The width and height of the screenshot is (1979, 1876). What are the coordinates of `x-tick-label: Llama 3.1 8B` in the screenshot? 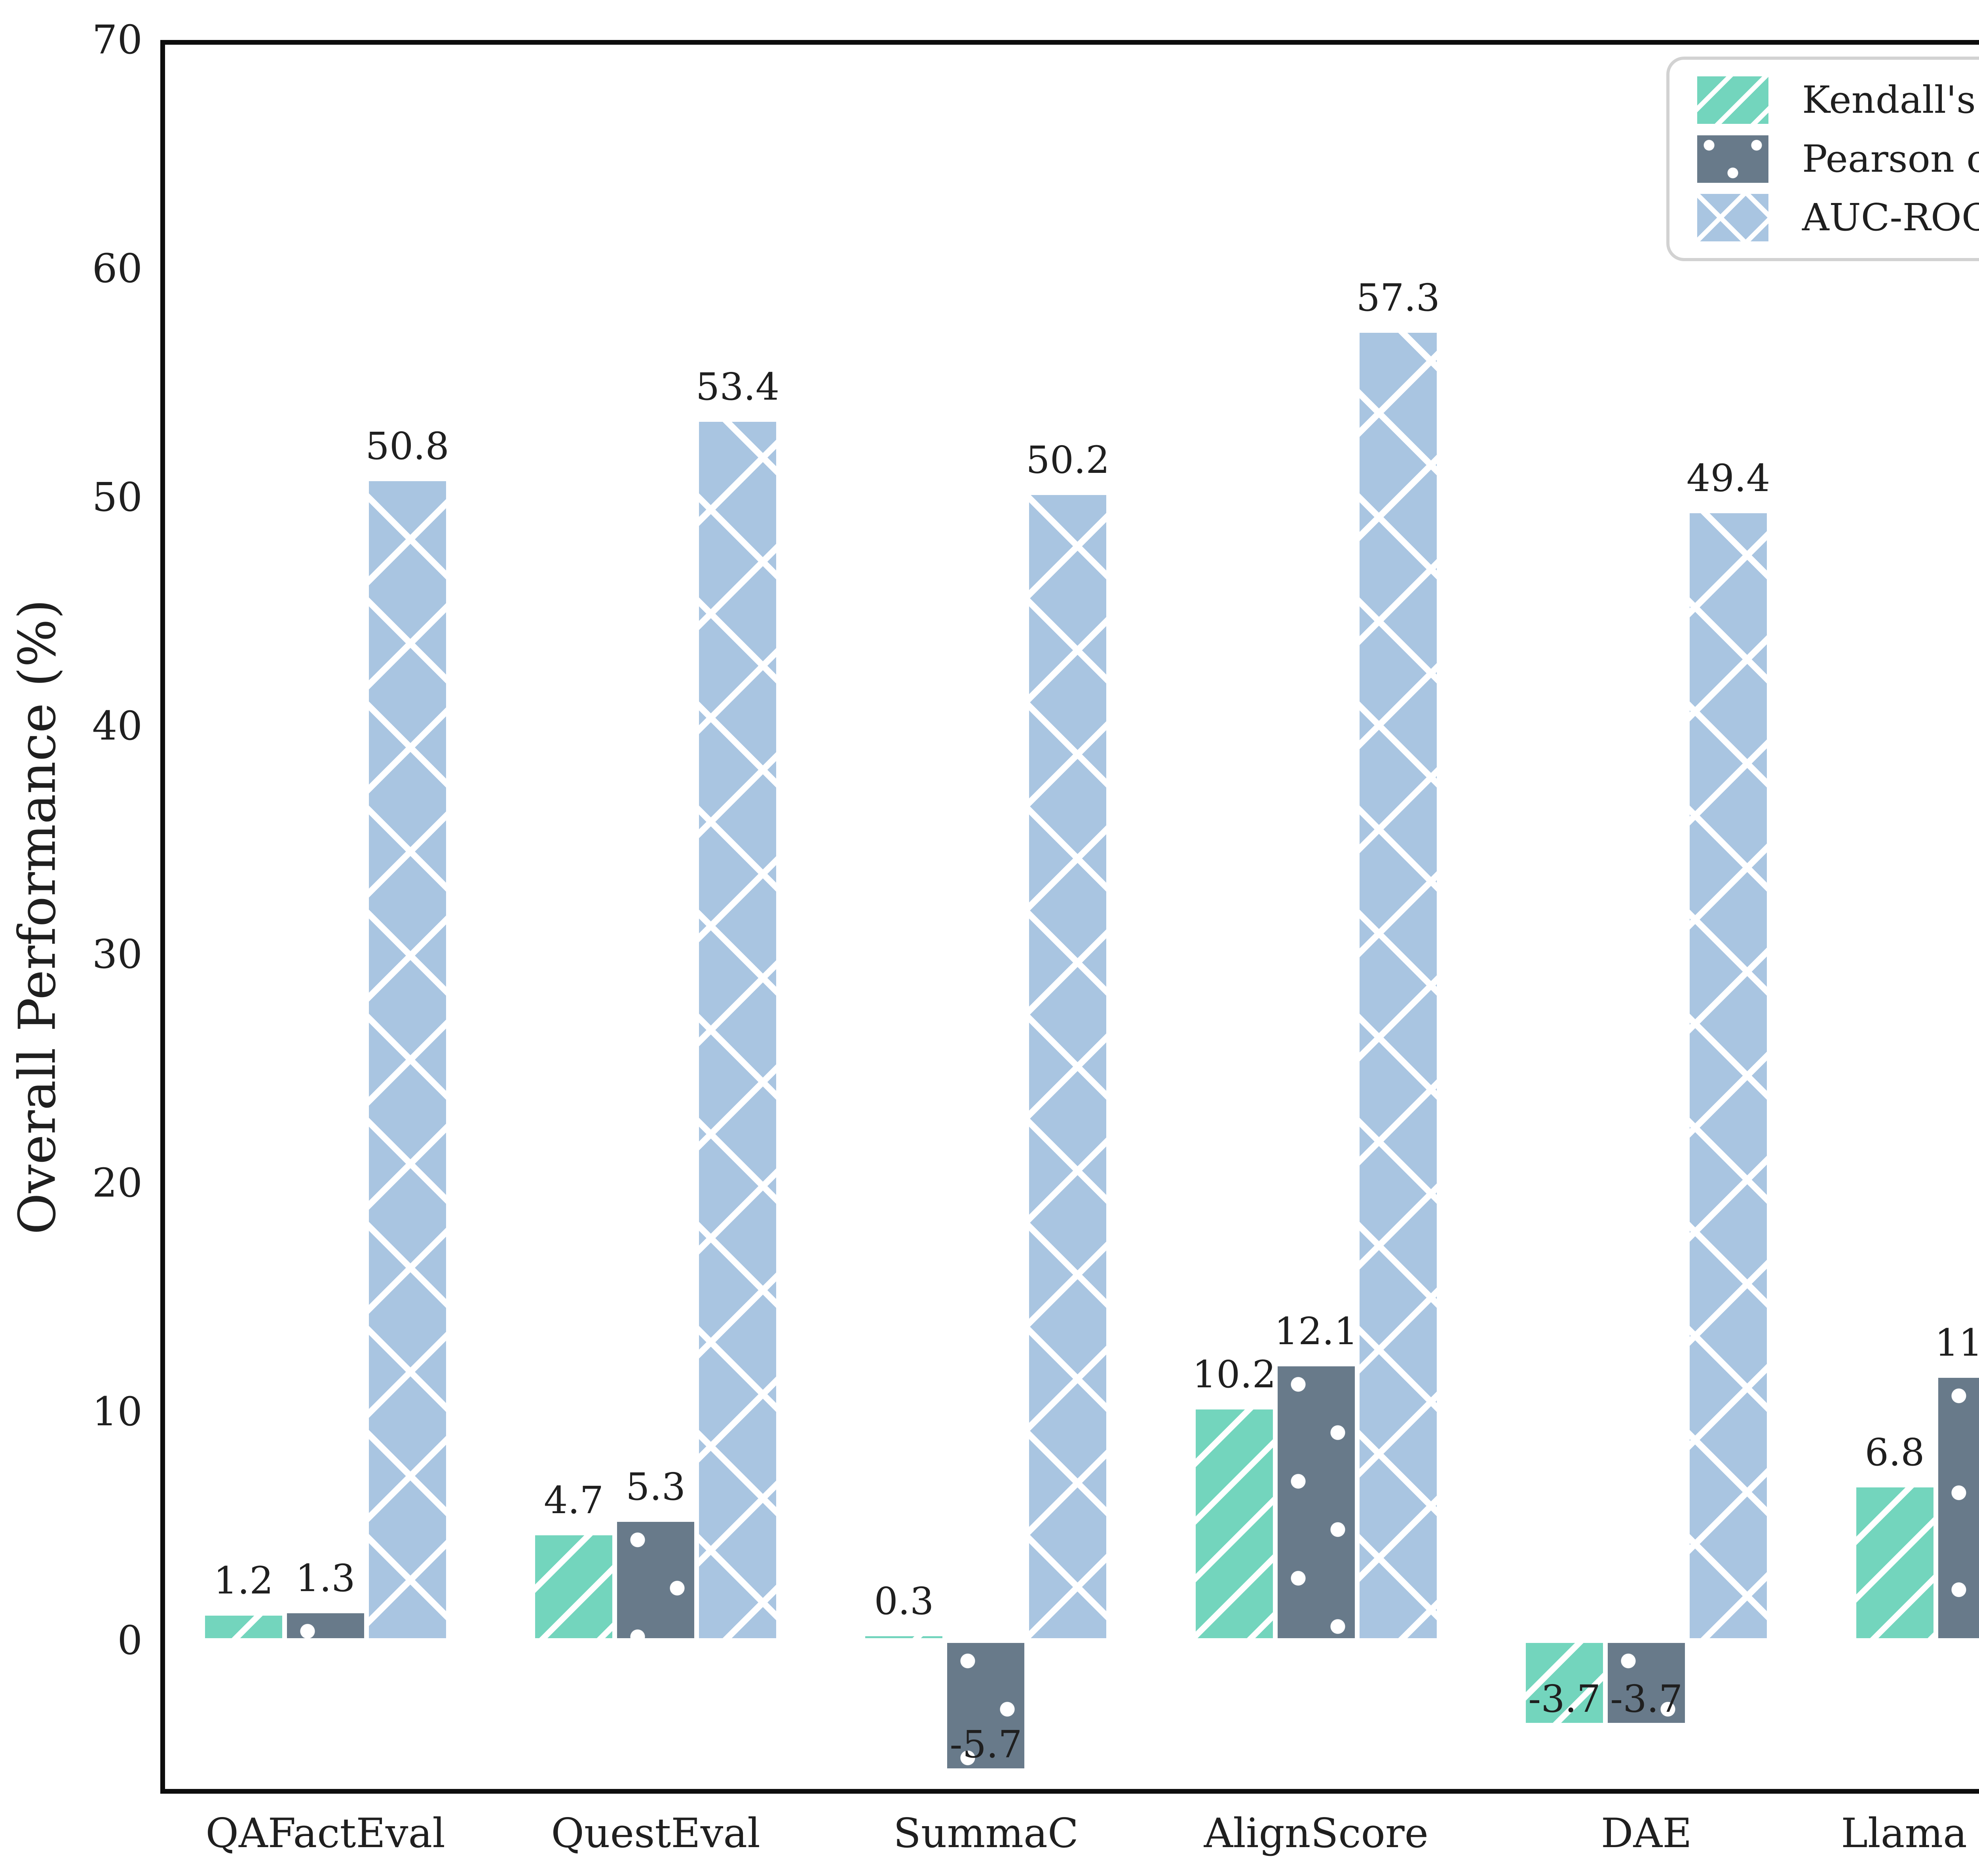 It's located at (1910, 1833).